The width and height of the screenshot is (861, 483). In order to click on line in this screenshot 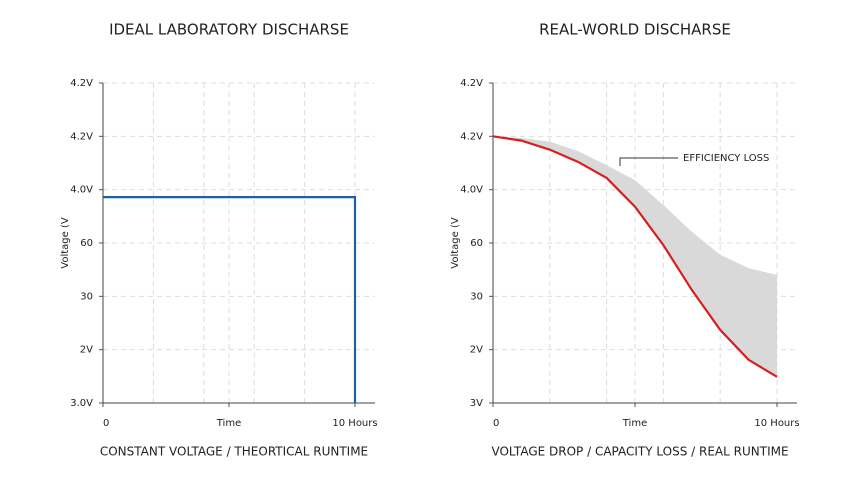, I will do `click(230, 299)`.